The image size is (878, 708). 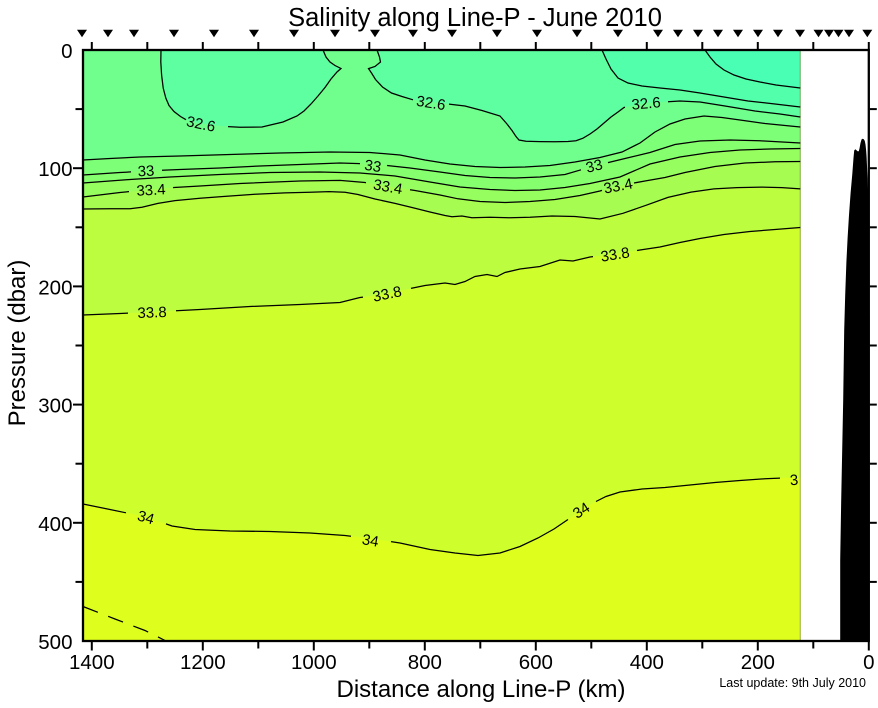 What do you see at coordinates (55, 642) in the screenshot?
I see `svg-text: 500` at bounding box center [55, 642].